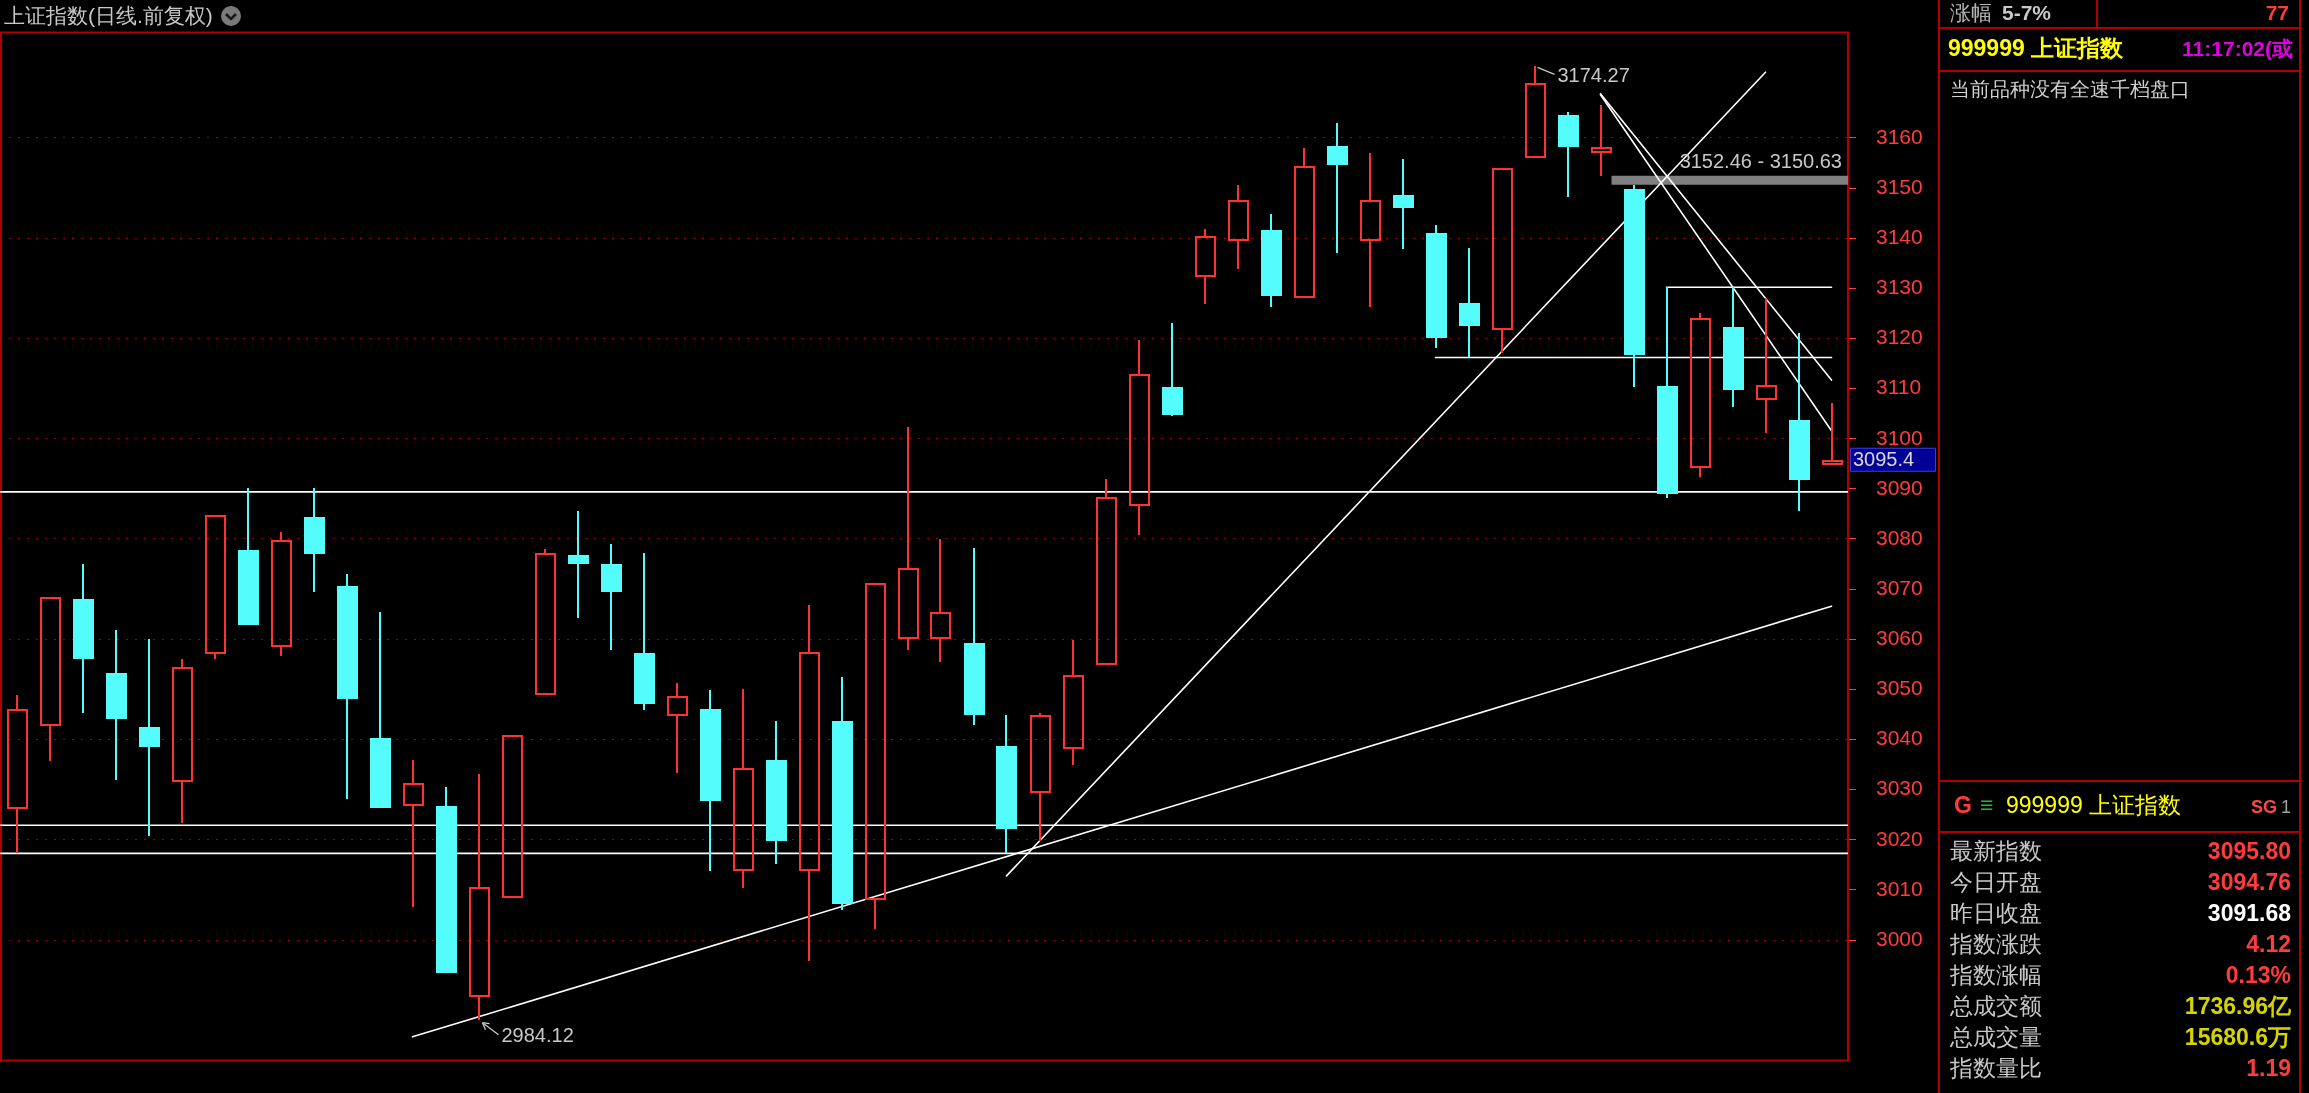  What do you see at coordinates (2237, 1006) in the screenshot?
I see `text: 1736.96亿` at bounding box center [2237, 1006].